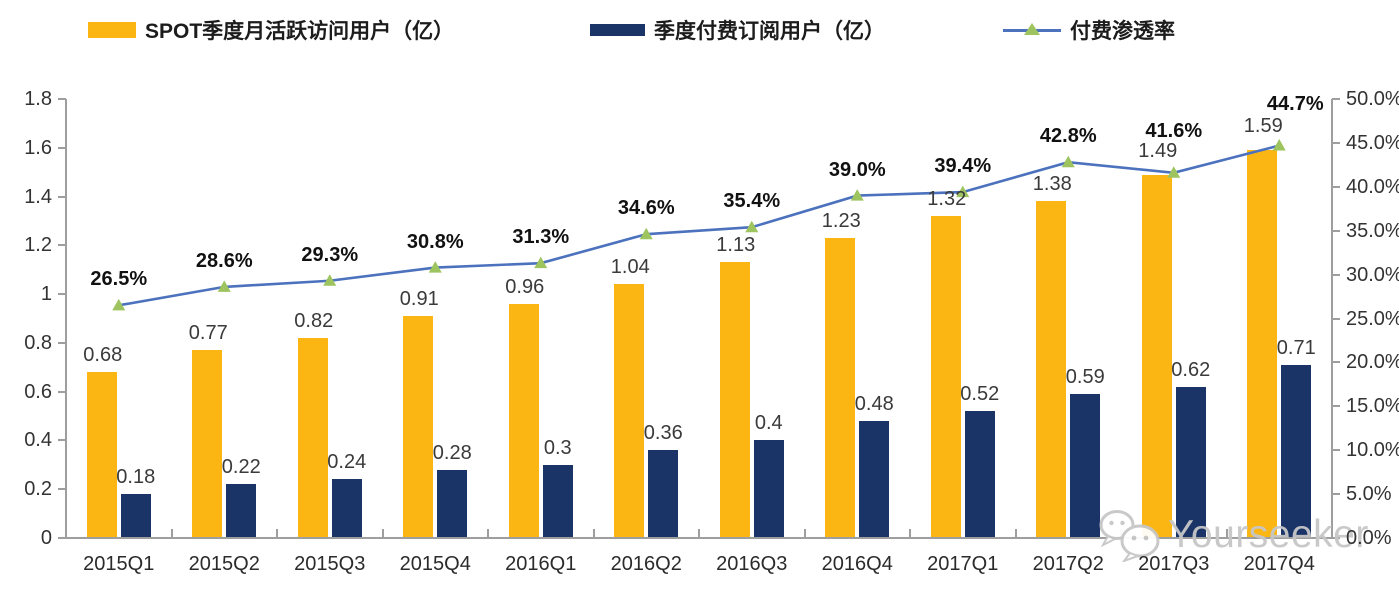 This screenshot has height=596, width=1399. I want to click on penetration-legend-marker, so click(1032, 30).